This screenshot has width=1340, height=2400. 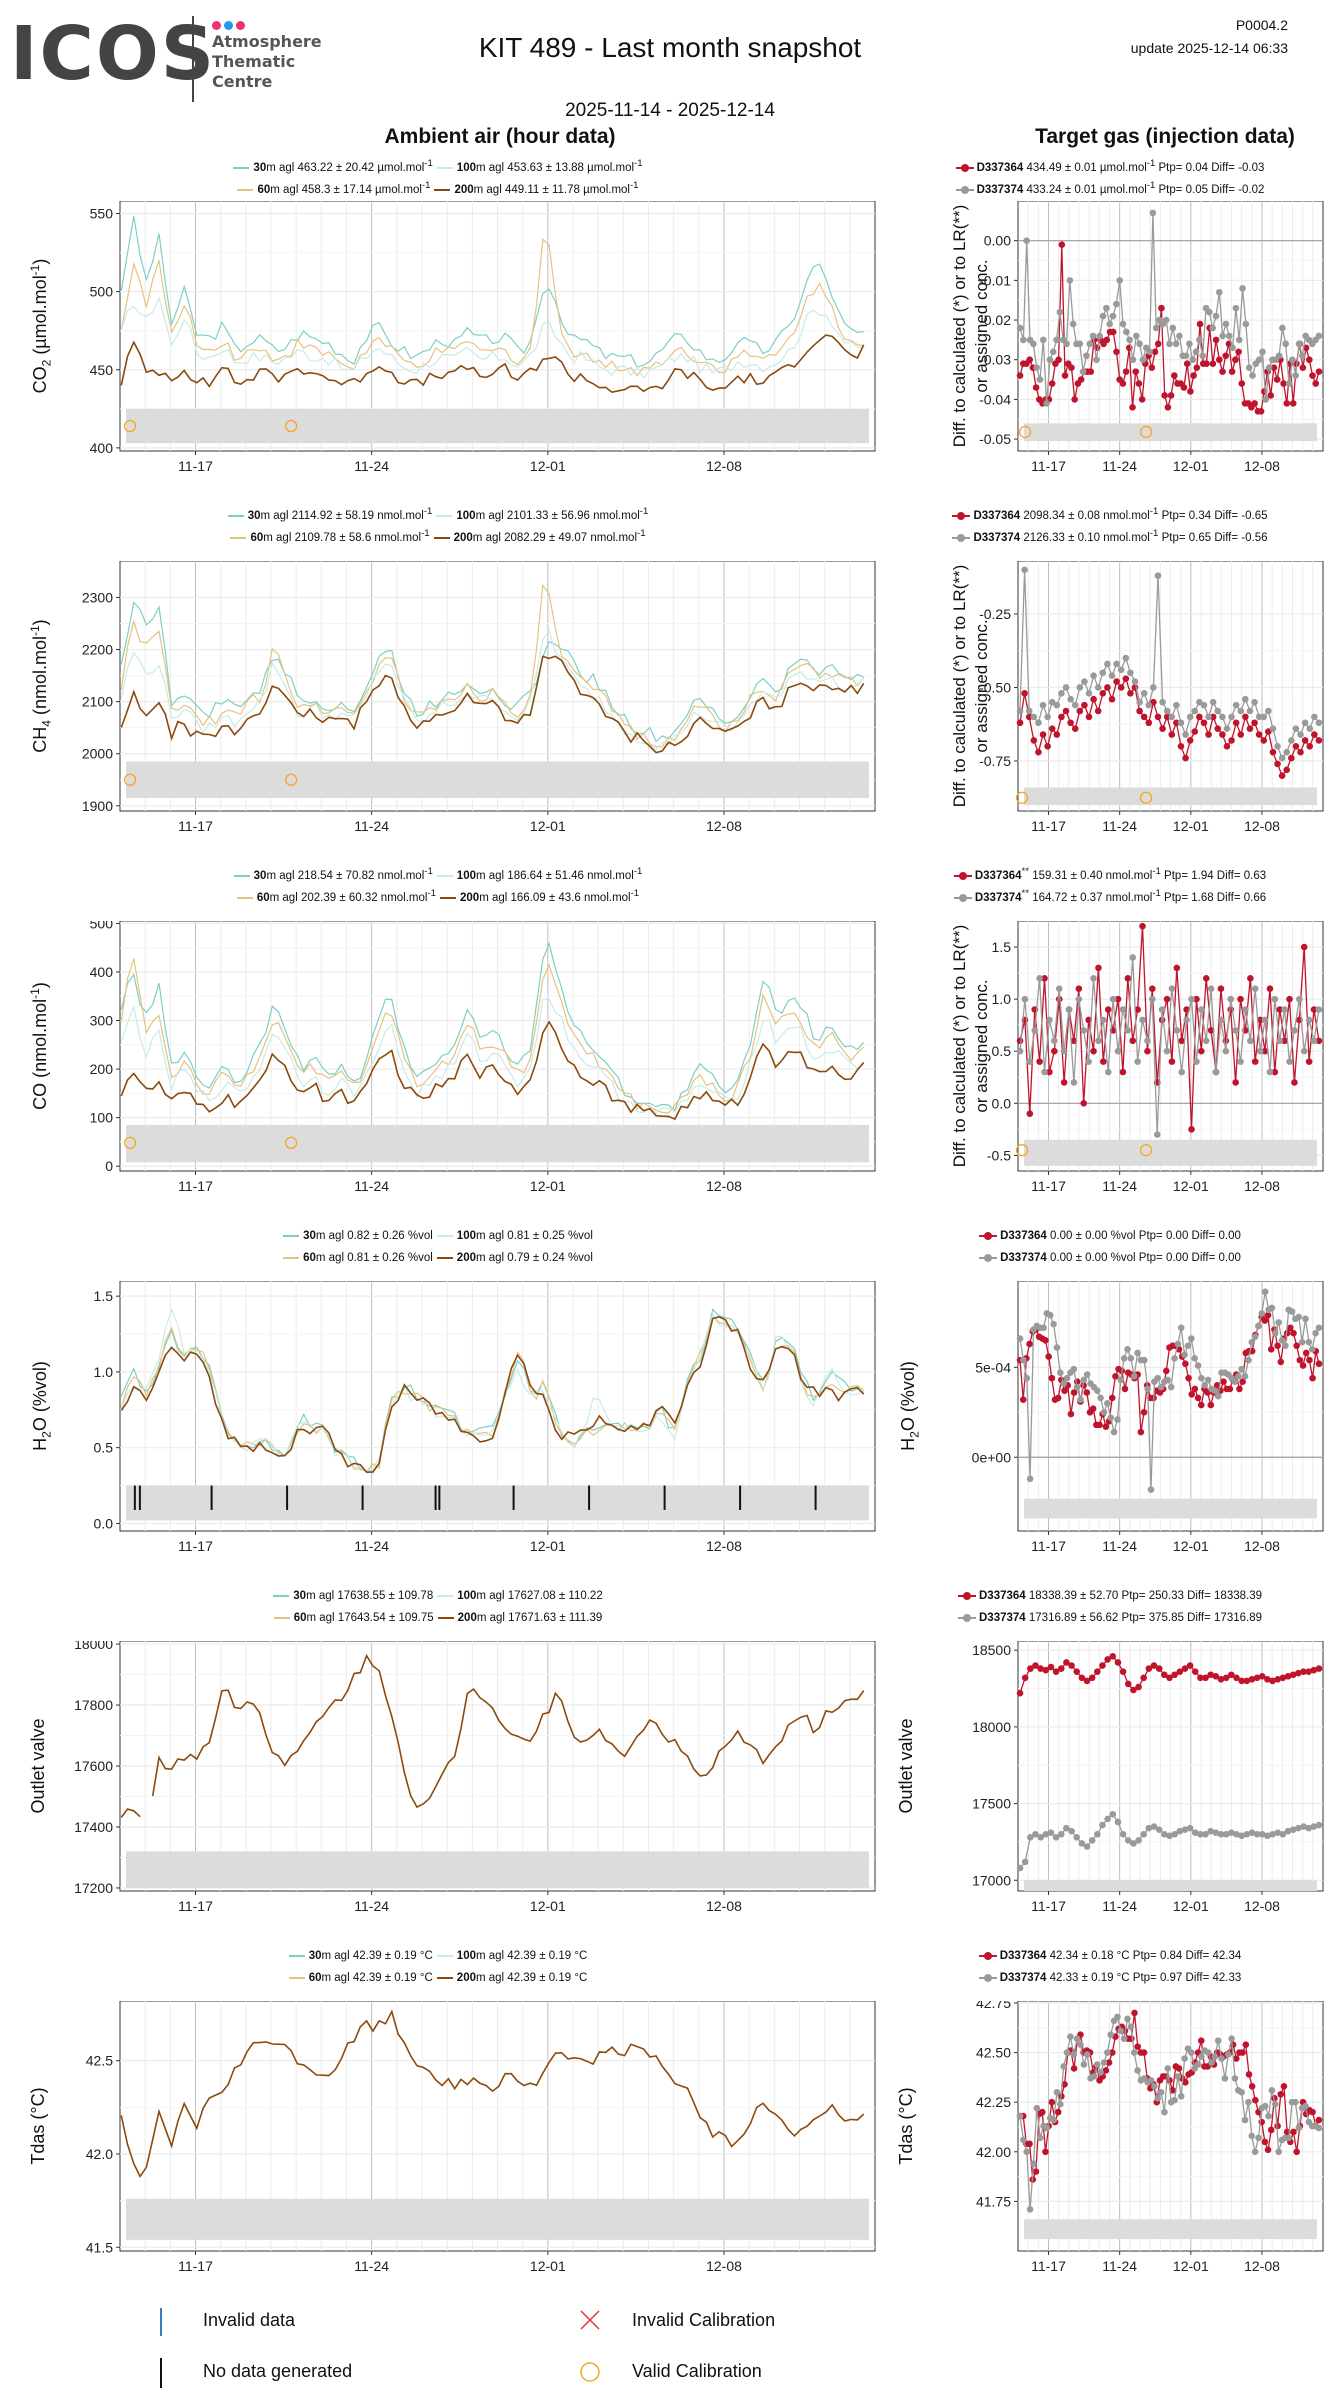 What do you see at coordinates (1119, 2266) in the screenshot?
I see `x-tick-label: 11-24` at bounding box center [1119, 2266].